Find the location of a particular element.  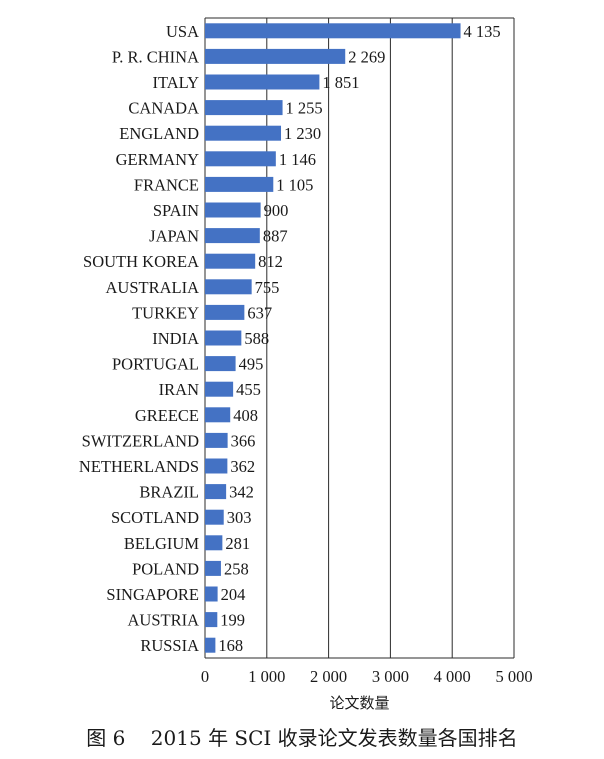

category-label: AUSTRIA is located at coordinates (163, 620).